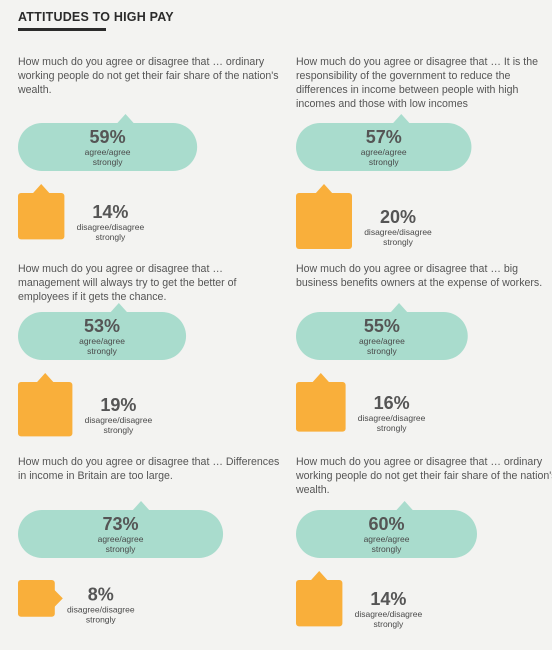  I want to click on page-title: ATTITUDES TO HIGH PAY, so click(96, 17).